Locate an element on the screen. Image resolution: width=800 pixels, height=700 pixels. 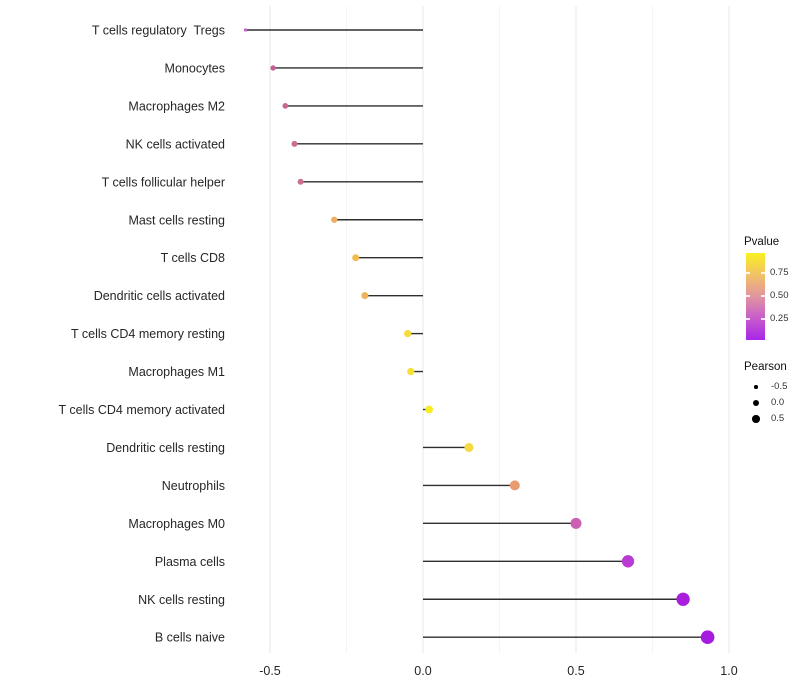
x-tick-label: 1.0 is located at coordinates (728, 671).